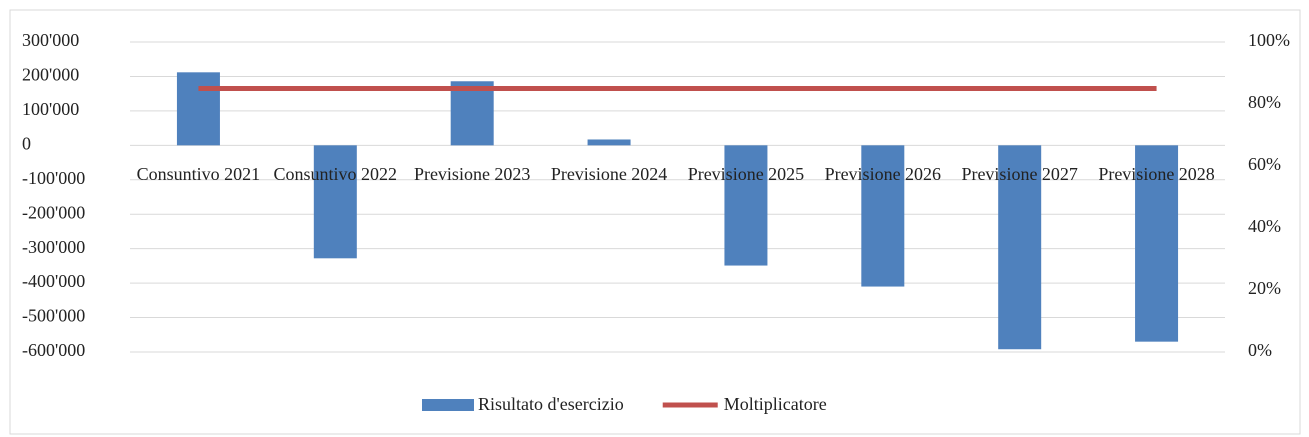 The image size is (1309, 437). Describe the element at coordinates (472, 174) in the screenshot. I see `x-tick-label: Previsione 2023` at that location.